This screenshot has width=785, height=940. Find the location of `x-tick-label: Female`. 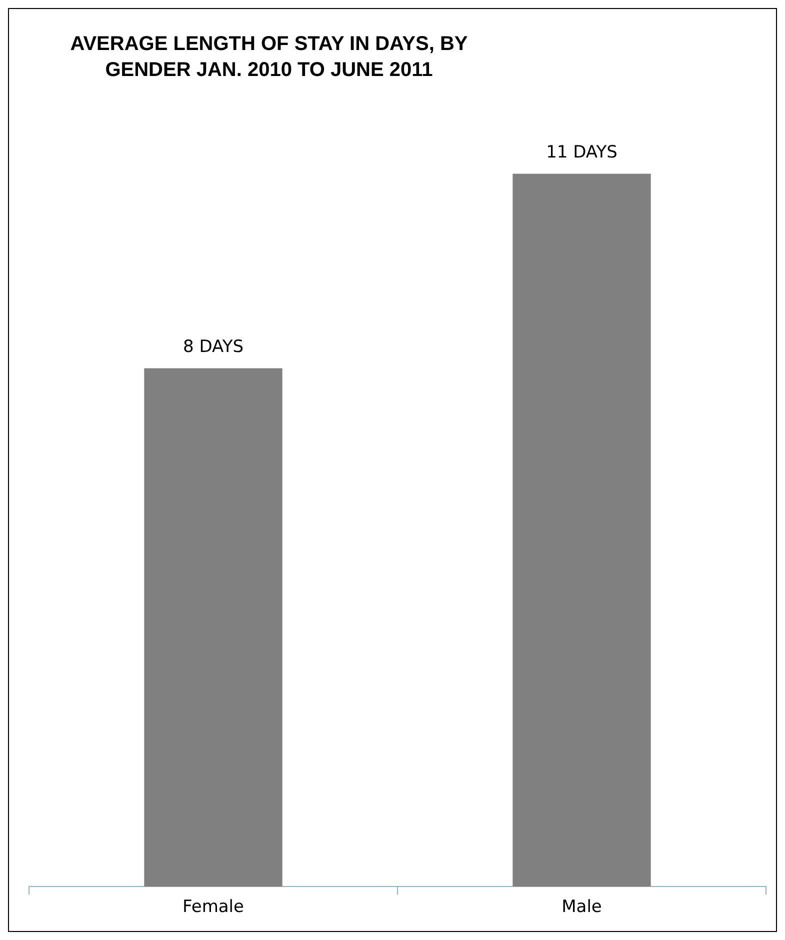

x-tick-label: Female is located at coordinates (213, 907).